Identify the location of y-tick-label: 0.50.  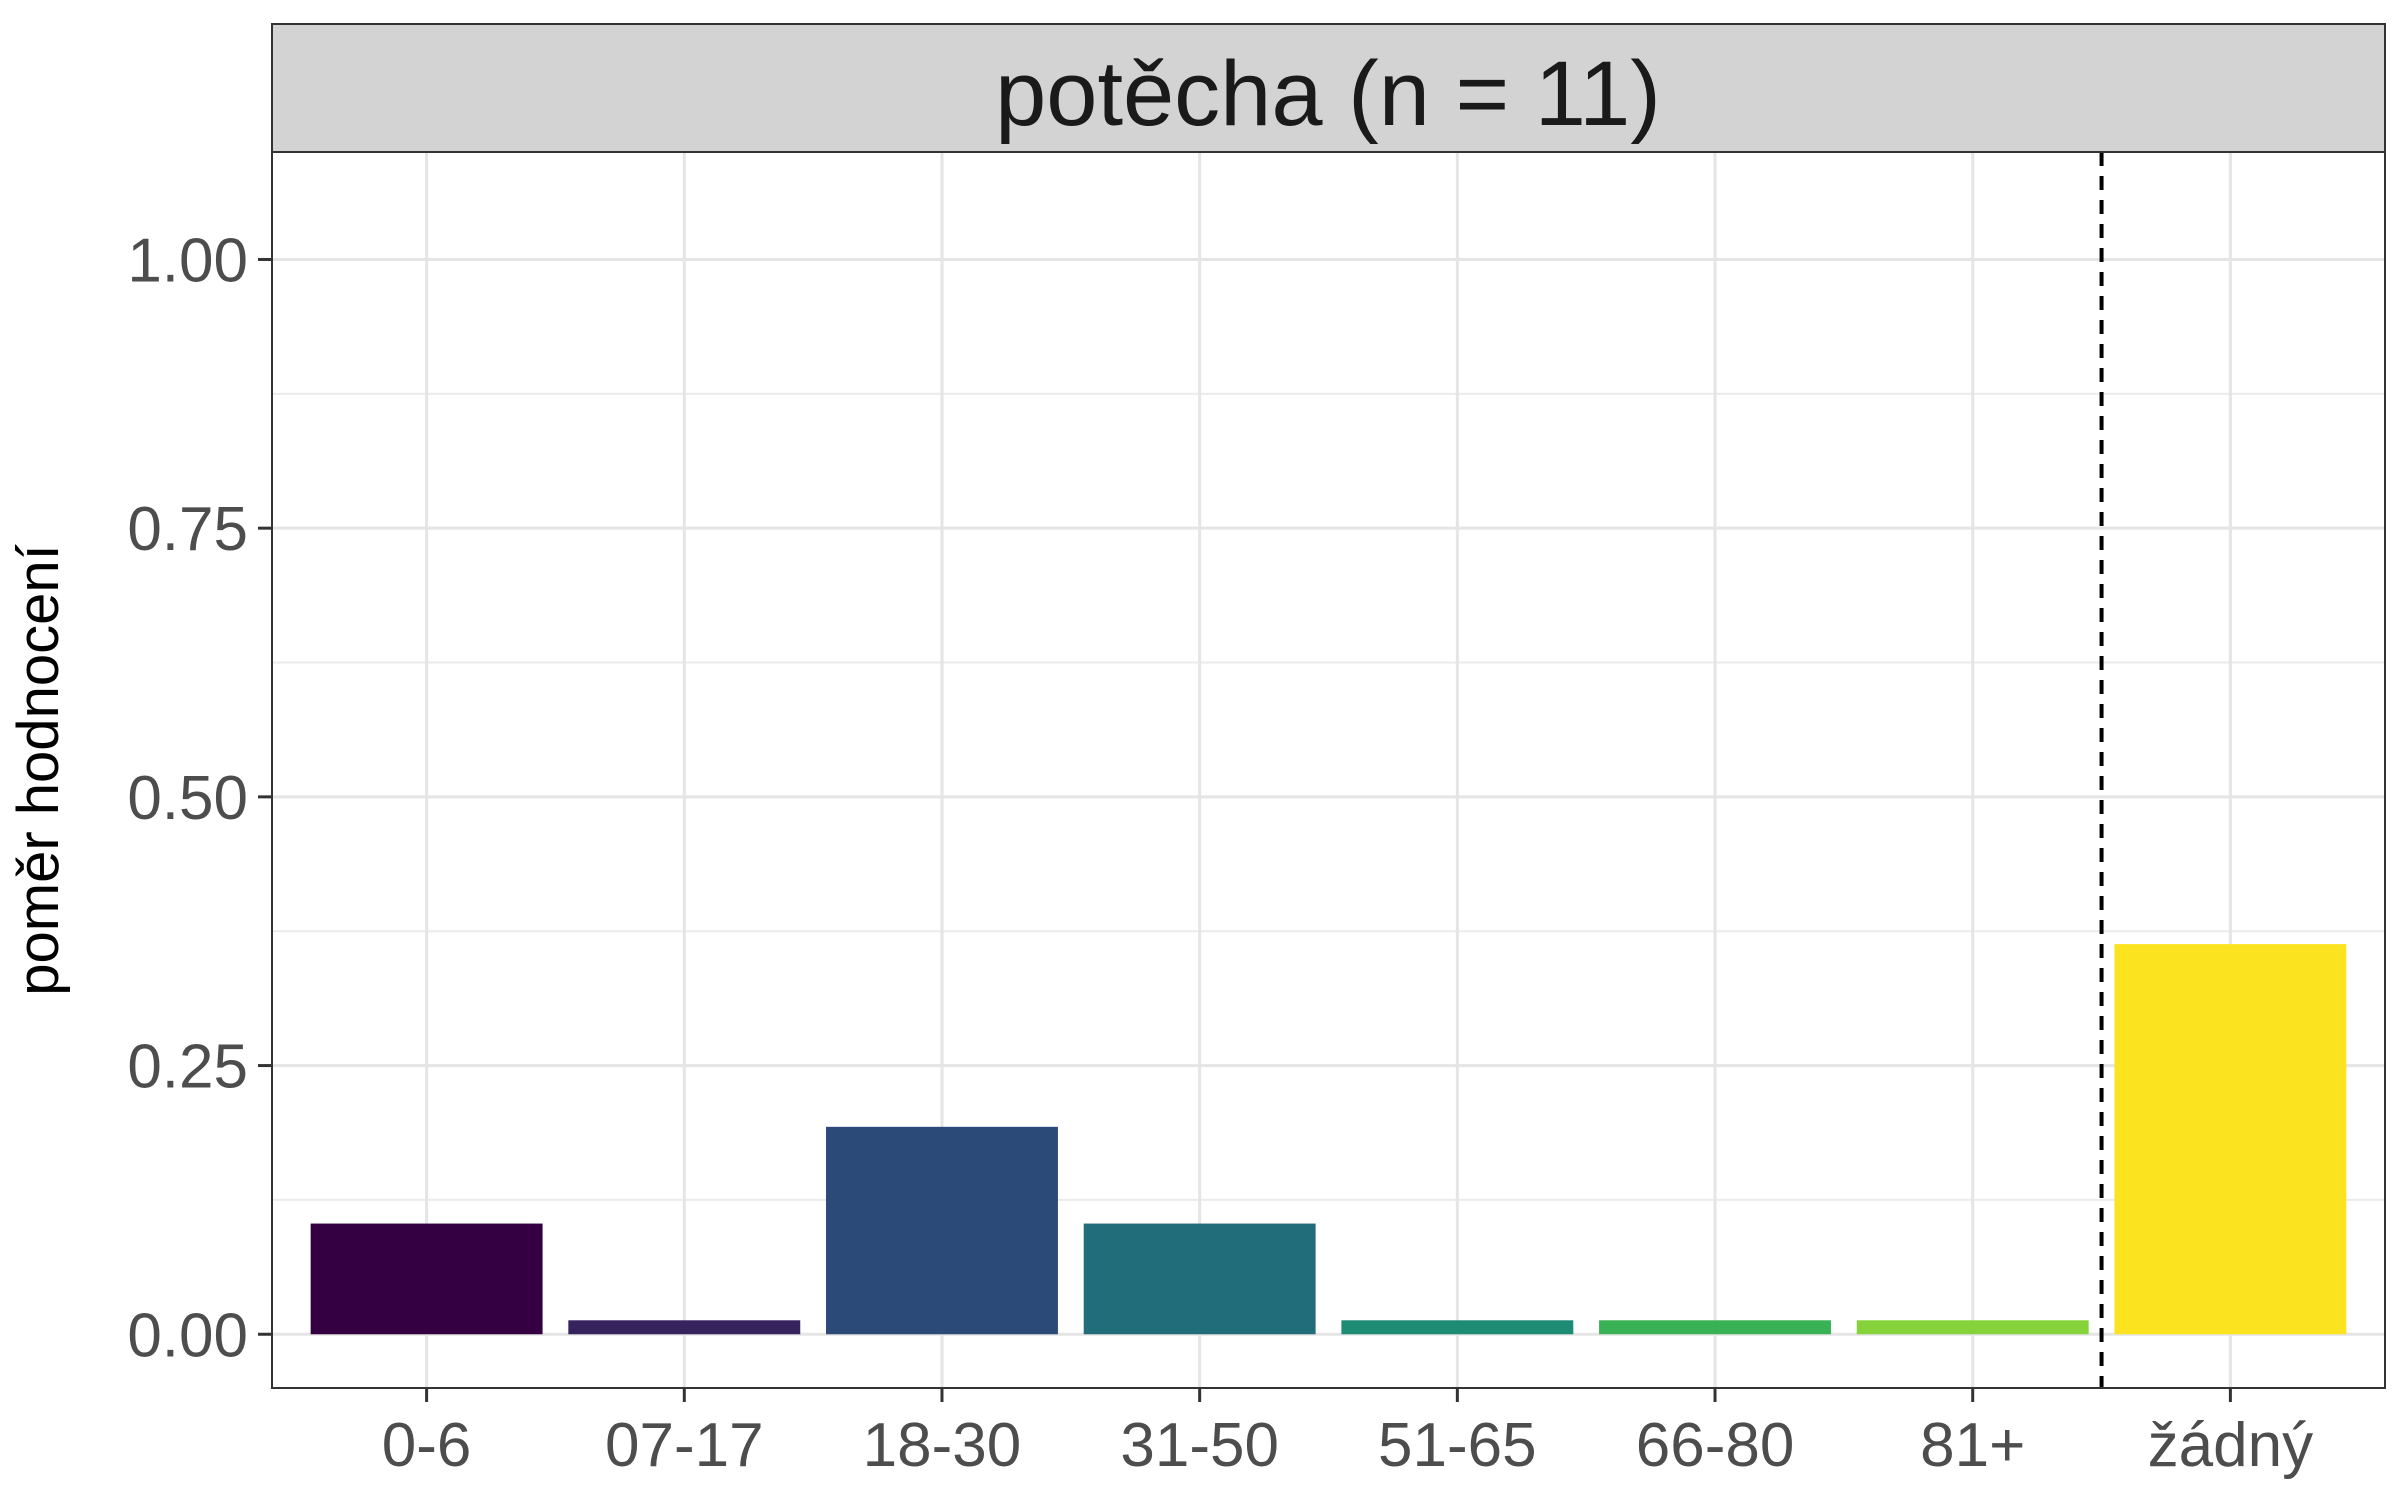
(187, 798).